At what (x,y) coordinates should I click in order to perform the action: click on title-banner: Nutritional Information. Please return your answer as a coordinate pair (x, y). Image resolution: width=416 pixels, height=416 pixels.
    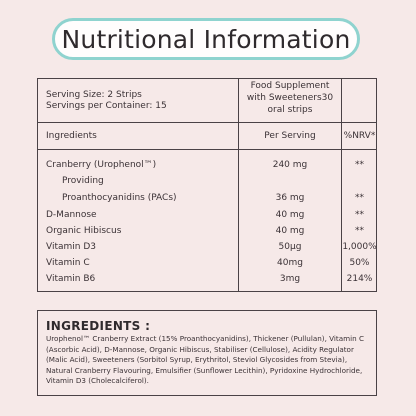
    Looking at the image, I should click on (206, 39).